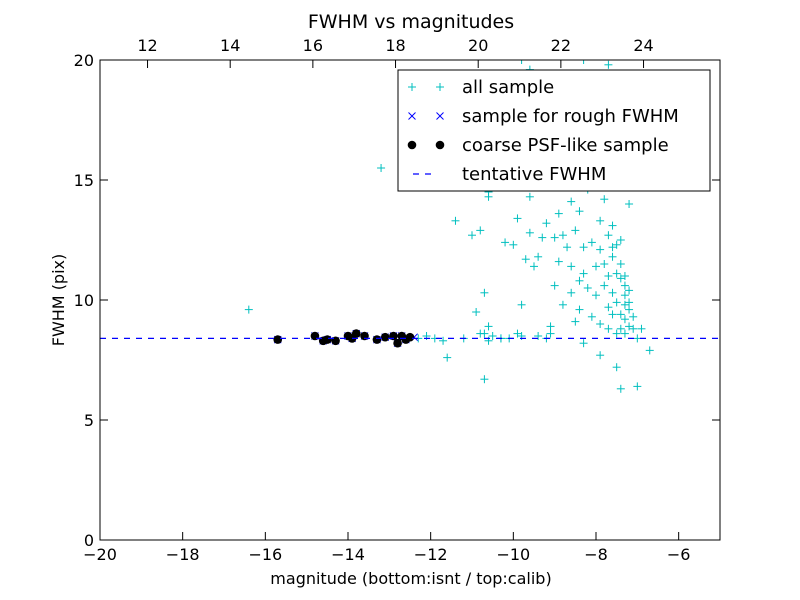 The width and height of the screenshot is (800, 600). Describe the element at coordinates (100, 554) in the screenshot. I see `x-tick-label-0: −20` at that location.